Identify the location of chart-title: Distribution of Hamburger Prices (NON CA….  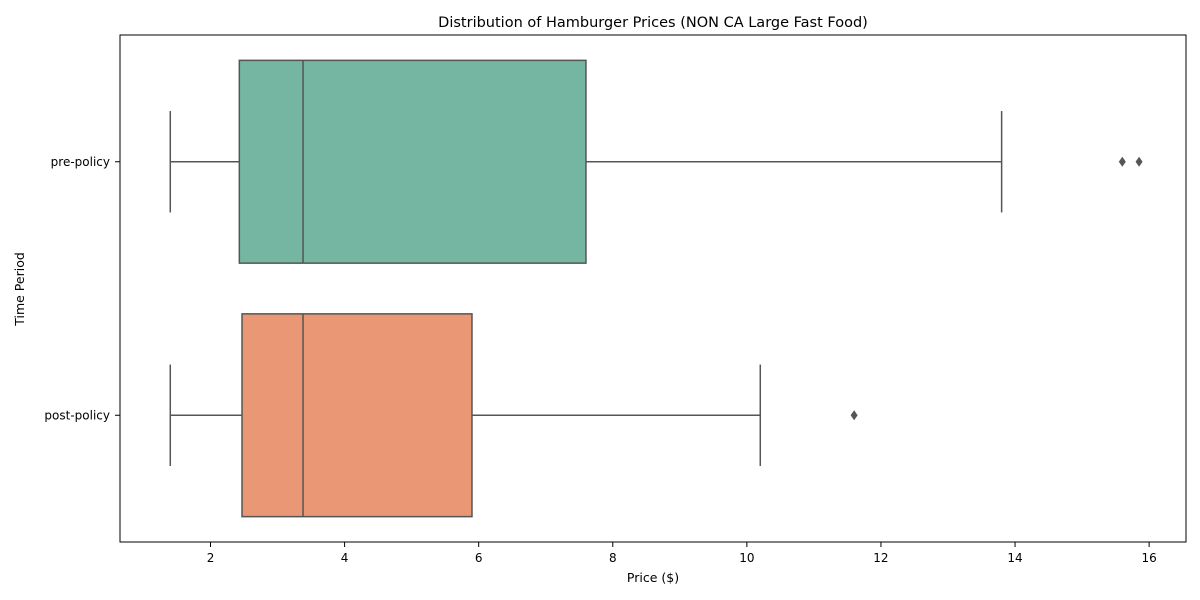
(653, 23).